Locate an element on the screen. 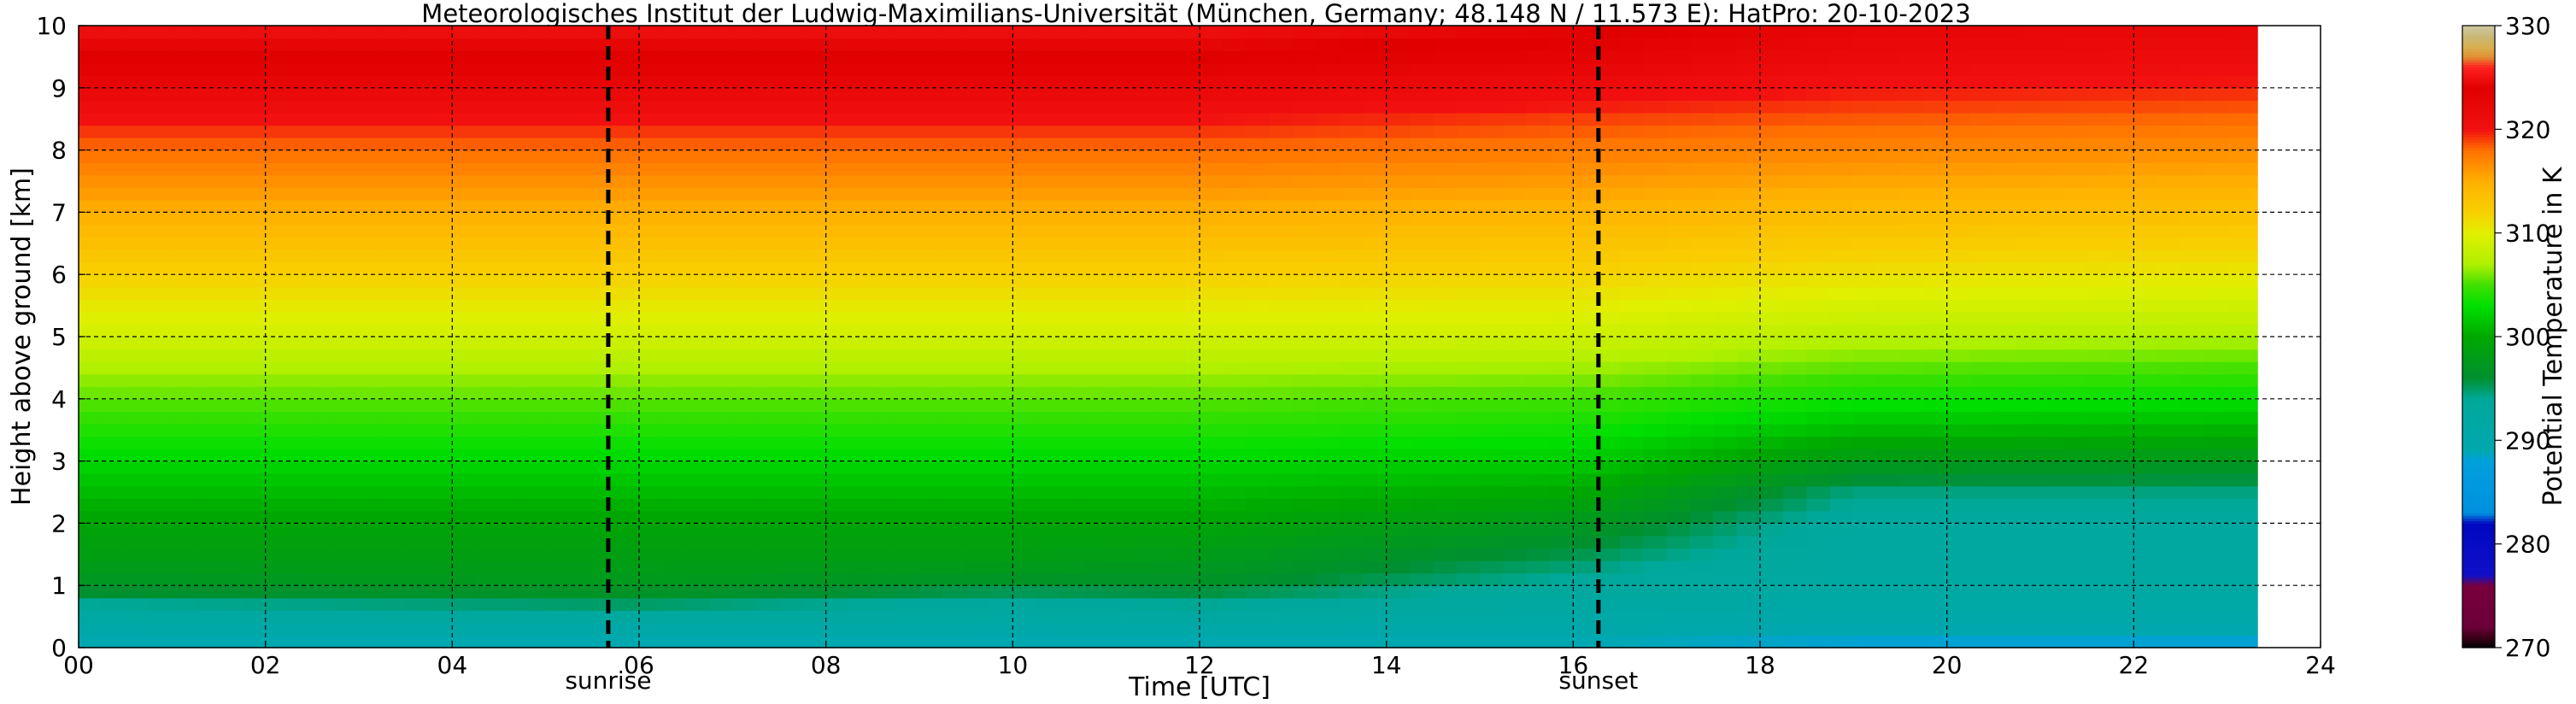 This screenshot has height=704, width=2576. x-tick-label: 18 is located at coordinates (1760, 665).